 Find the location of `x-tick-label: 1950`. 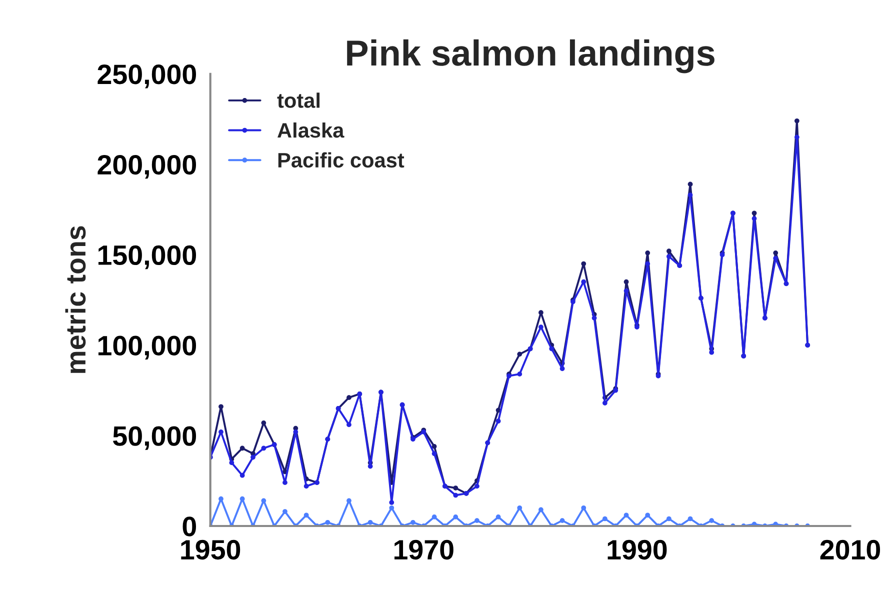

x-tick-label: 1950 is located at coordinates (210, 550).